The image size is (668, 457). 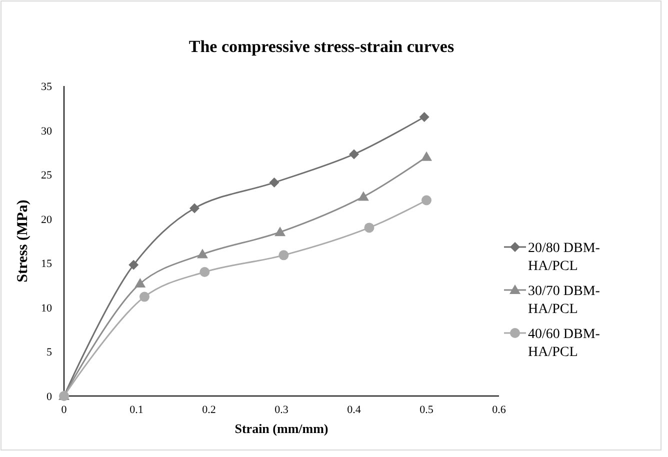 What do you see at coordinates (209, 410) in the screenshot?
I see `x-tick-label: 0.2` at bounding box center [209, 410].